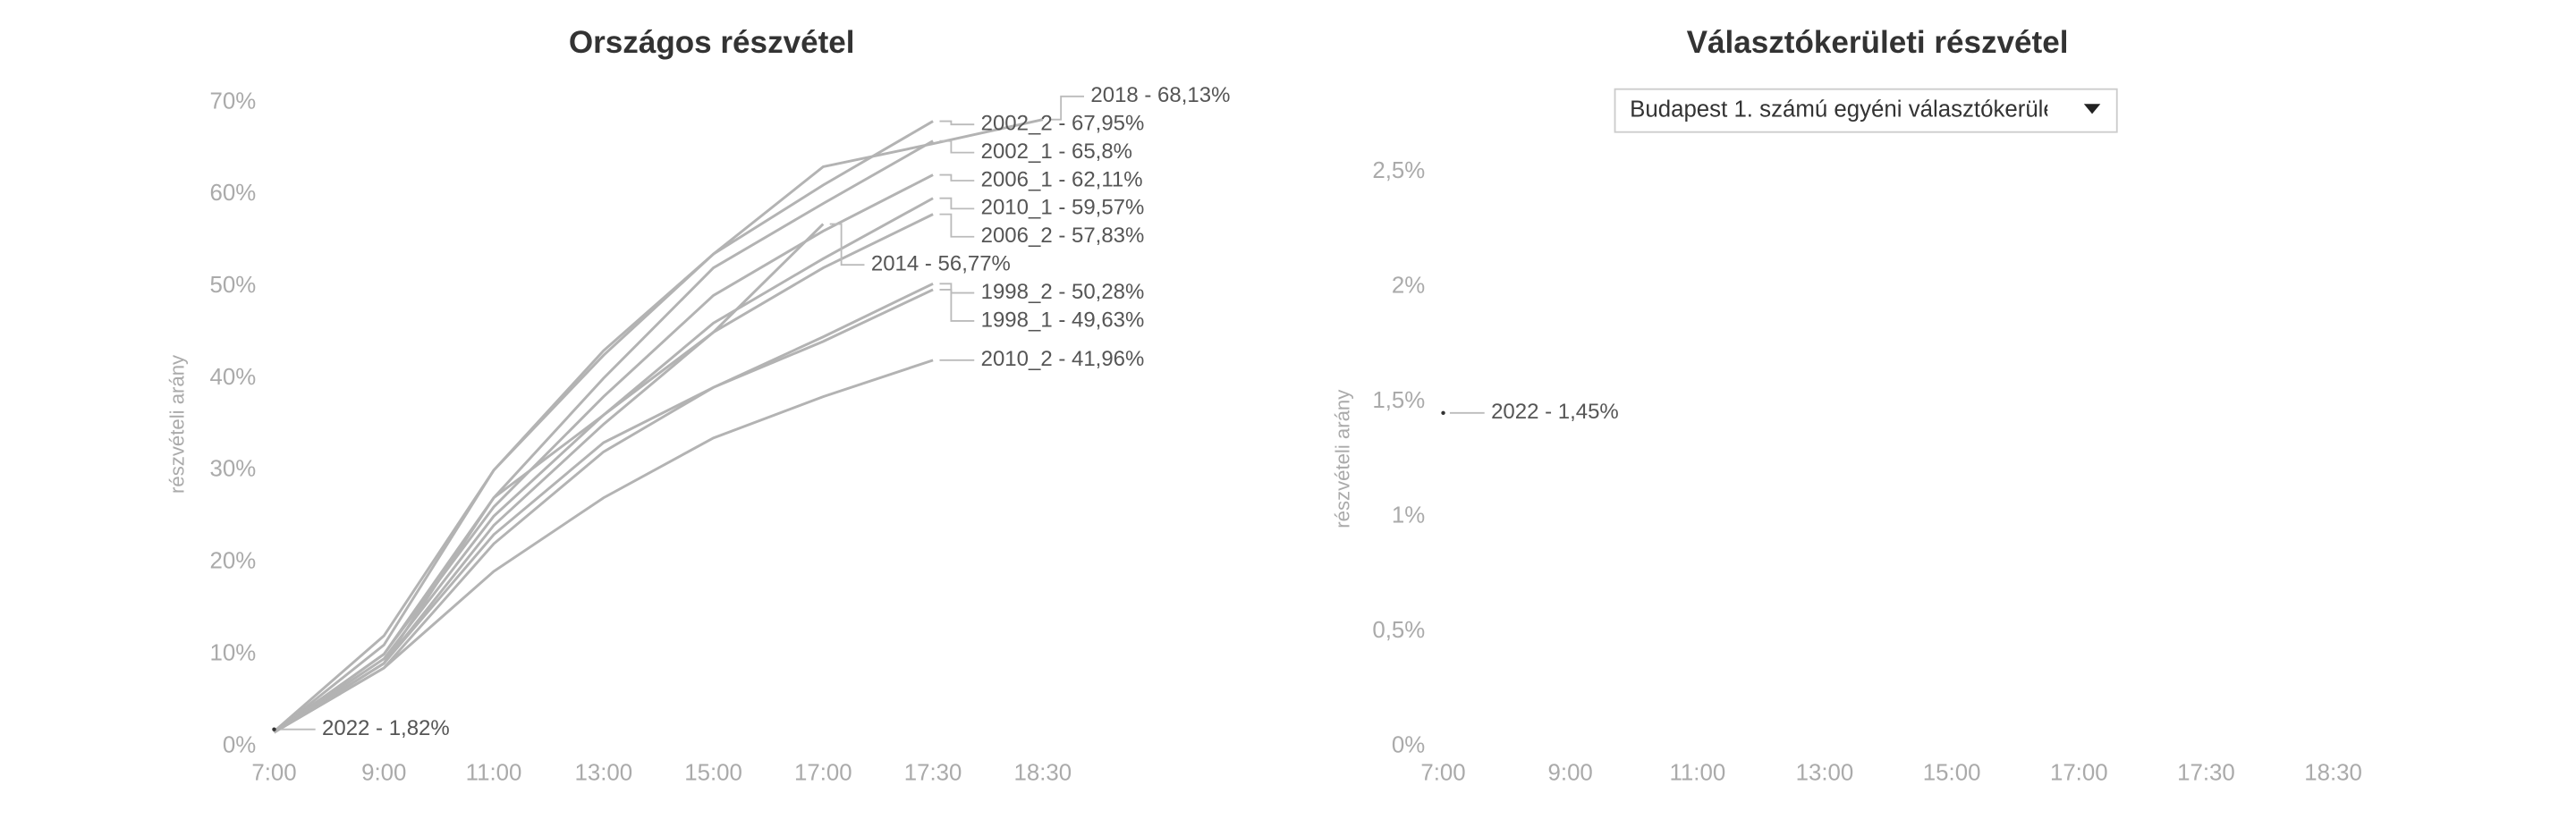 The width and height of the screenshot is (2576, 828). Describe the element at coordinates (2092, 109) in the screenshot. I see `dropdown-arrow` at that location.